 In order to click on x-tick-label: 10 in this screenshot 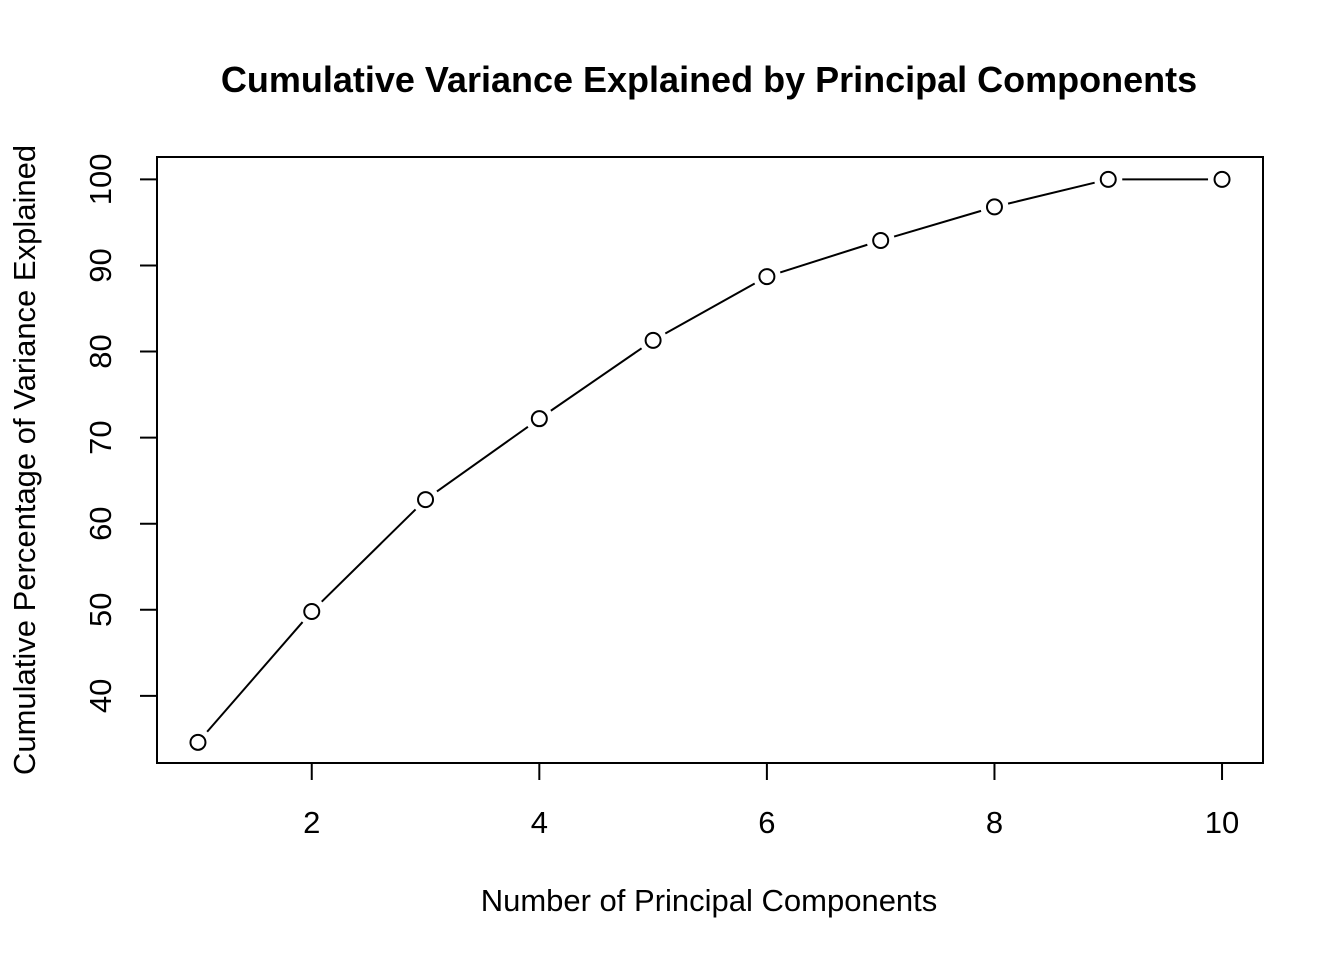, I will do `click(1222, 822)`.